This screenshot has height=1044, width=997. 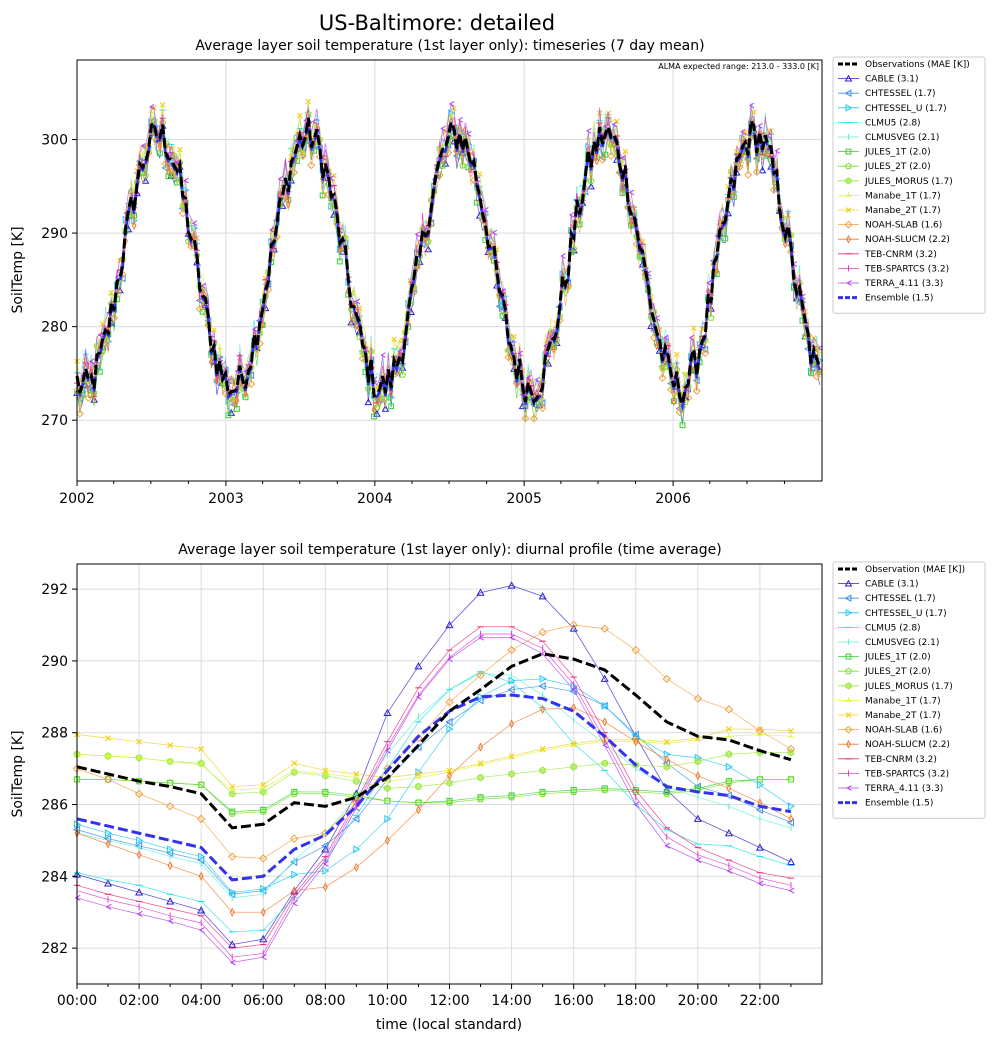 What do you see at coordinates (18, 773) in the screenshot?
I see `diurnal-y-axis-label: SoilTemp [K]` at bounding box center [18, 773].